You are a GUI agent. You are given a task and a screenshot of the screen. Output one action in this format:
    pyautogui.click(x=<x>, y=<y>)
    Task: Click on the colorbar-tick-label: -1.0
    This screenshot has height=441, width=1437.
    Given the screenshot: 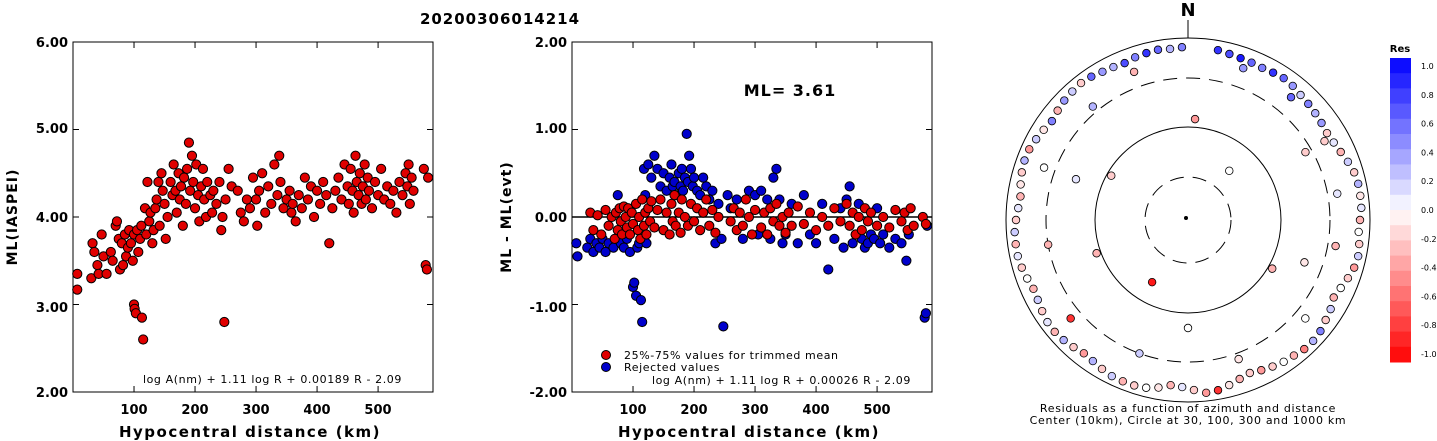 What is the action you would take?
    pyautogui.click(x=1429, y=354)
    